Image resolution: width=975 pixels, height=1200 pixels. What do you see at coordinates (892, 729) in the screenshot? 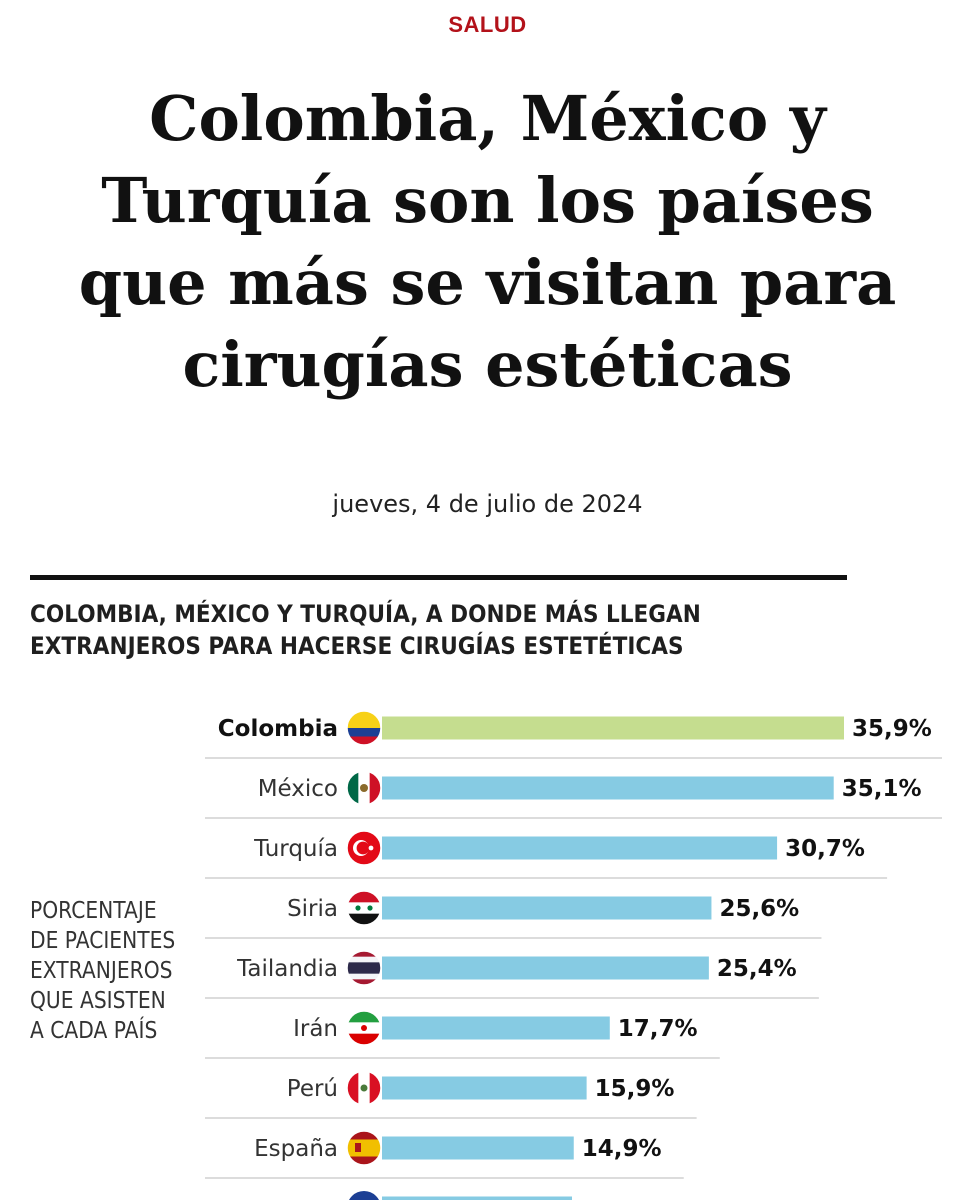
I see `value-label-colombia: 35,9%` at bounding box center [892, 729].